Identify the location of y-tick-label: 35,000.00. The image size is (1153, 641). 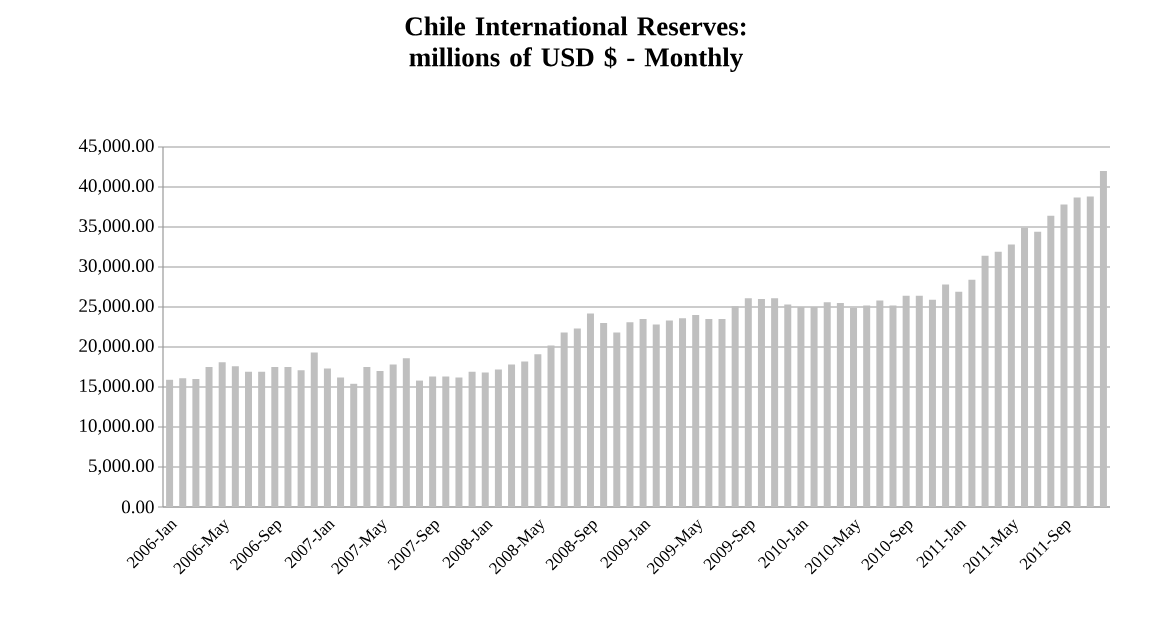
(116, 227).